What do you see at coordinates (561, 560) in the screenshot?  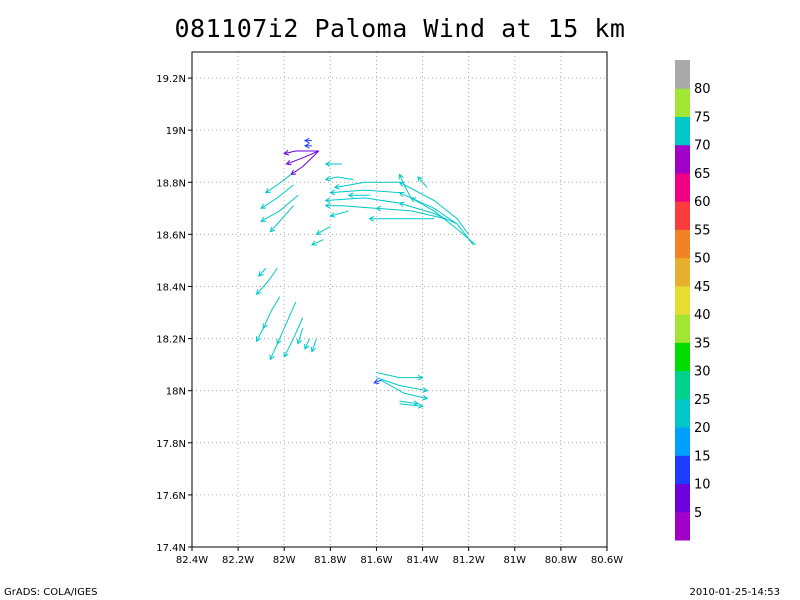 I see `x-tick-label: 80.8W` at bounding box center [561, 560].